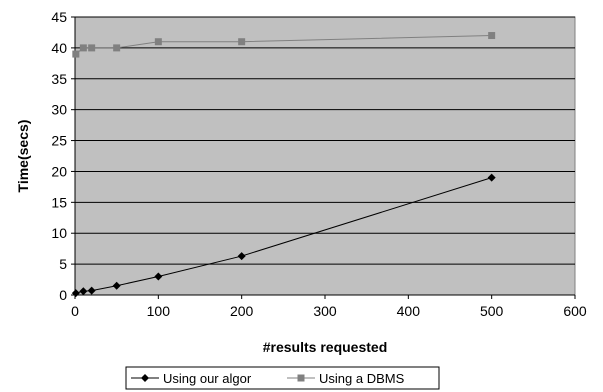 This screenshot has height=392, width=603. I want to click on y-tick-label: 30, so click(59, 110).